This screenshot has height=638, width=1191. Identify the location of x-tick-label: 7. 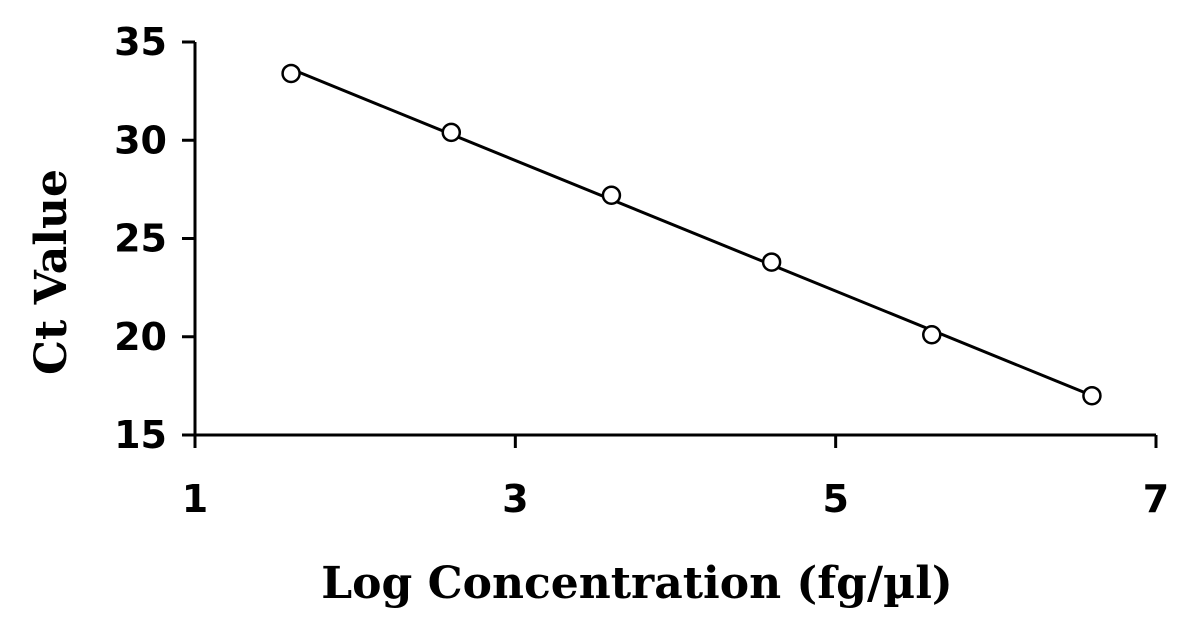
(1156, 499).